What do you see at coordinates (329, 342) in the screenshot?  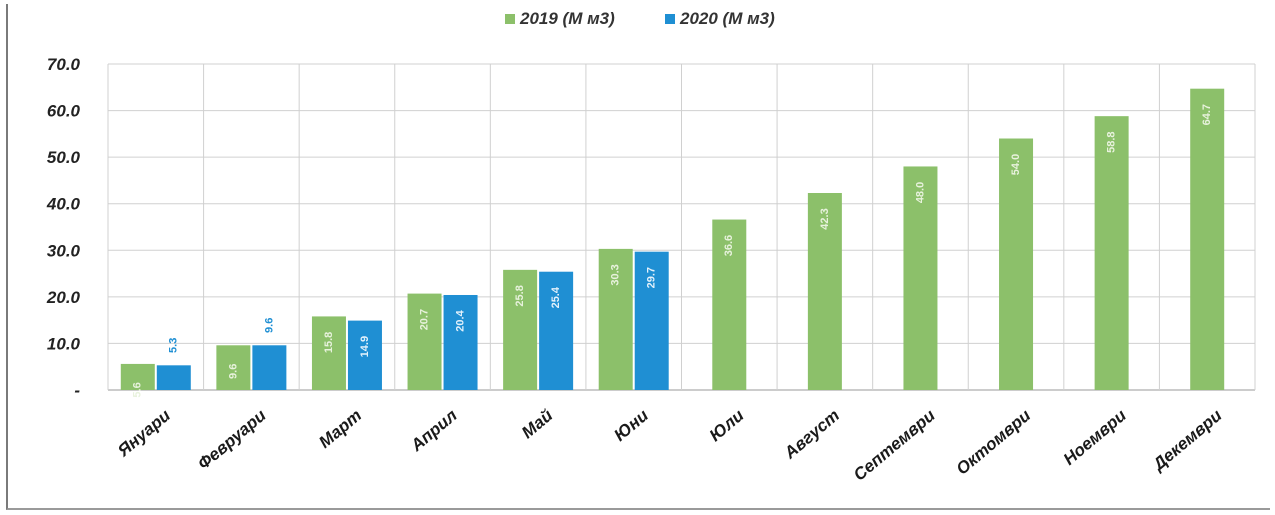 I see `data-label-2019: 15.8` at bounding box center [329, 342].